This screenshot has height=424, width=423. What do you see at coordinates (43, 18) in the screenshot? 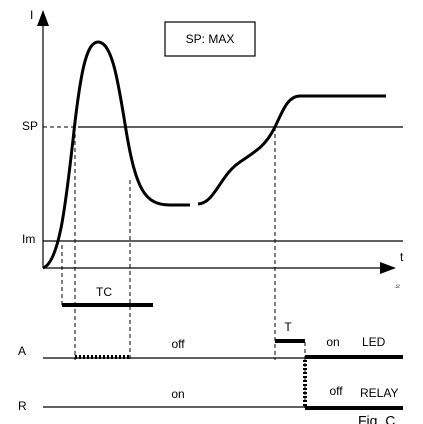
I see `y-arrow` at bounding box center [43, 18].